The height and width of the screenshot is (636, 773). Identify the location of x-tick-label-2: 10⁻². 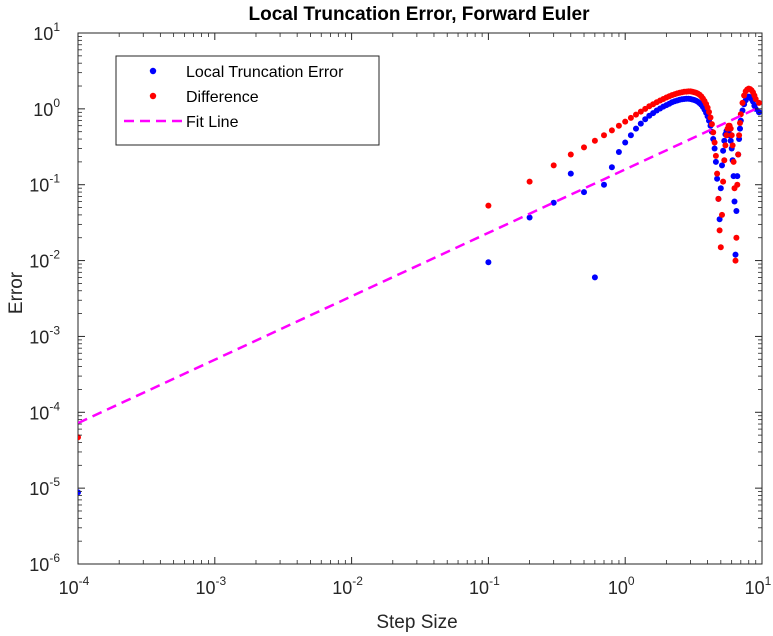
(347, 586).